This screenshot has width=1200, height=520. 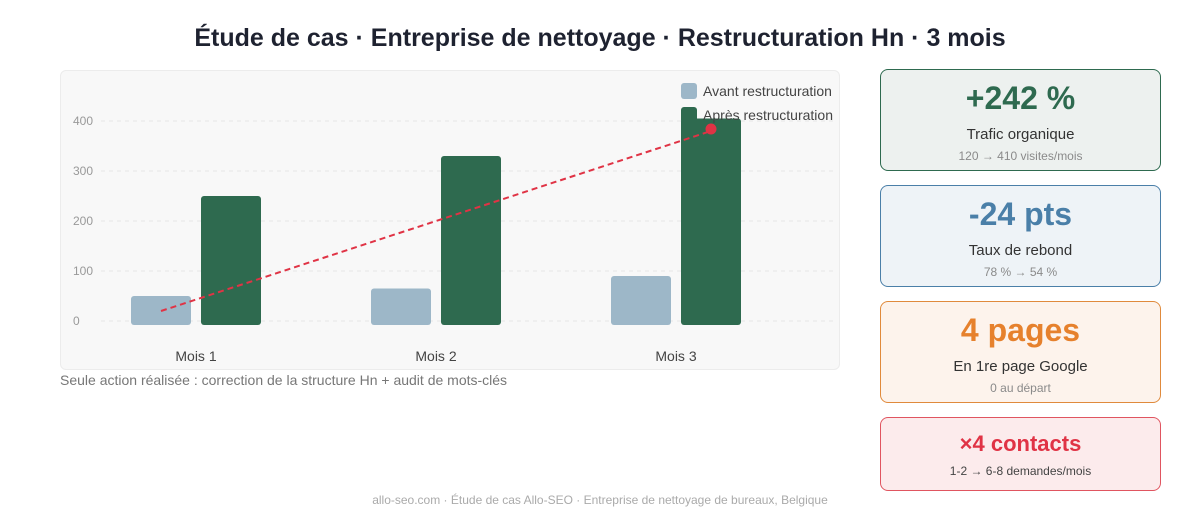 I want to click on legend-item-apres: Après restructuration, so click(x=757, y=115).